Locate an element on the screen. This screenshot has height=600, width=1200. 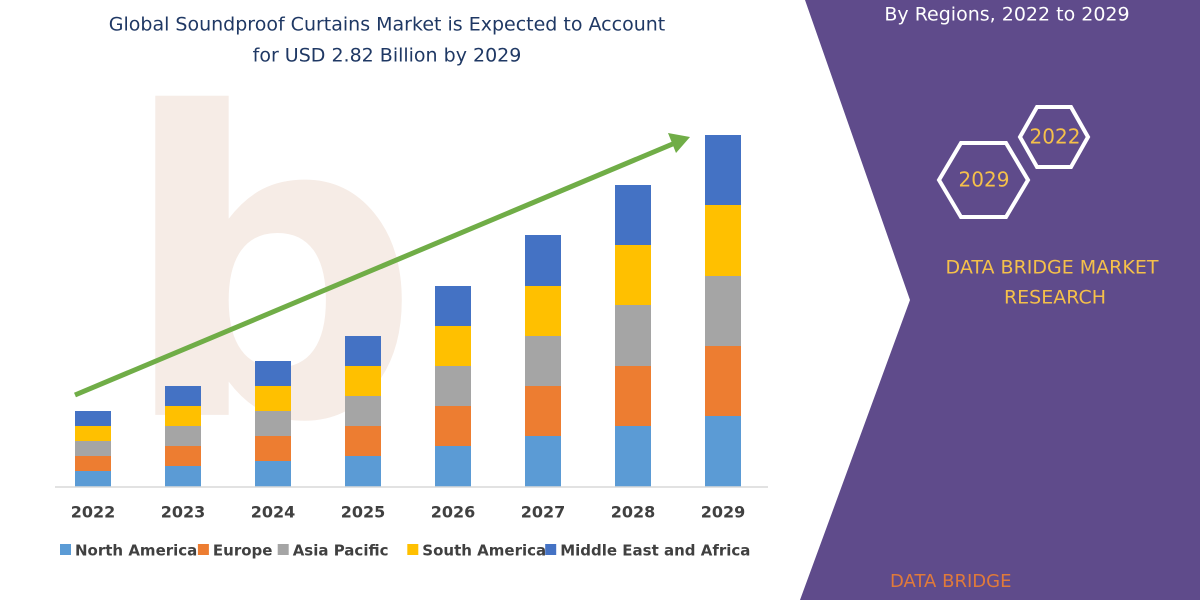
x-tick-label: 2027 is located at coordinates (543, 512).